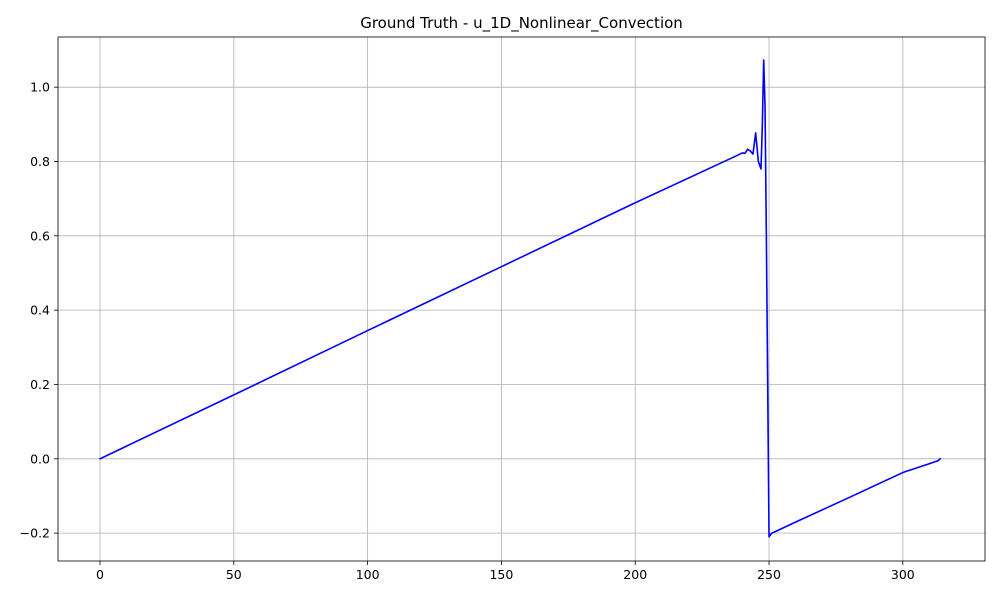 The height and width of the screenshot is (600, 1000). Describe the element at coordinates (501, 574) in the screenshot. I see `x-tick-label: 150` at that location.